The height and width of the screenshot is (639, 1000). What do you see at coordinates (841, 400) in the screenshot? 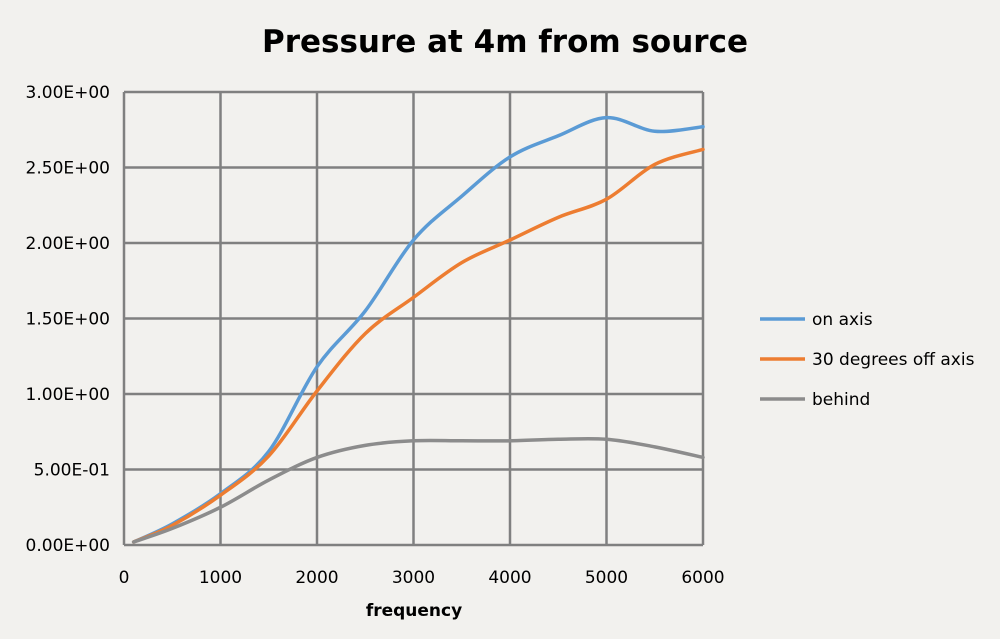
I see `legend-label: behind` at bounding box center [841, 400].